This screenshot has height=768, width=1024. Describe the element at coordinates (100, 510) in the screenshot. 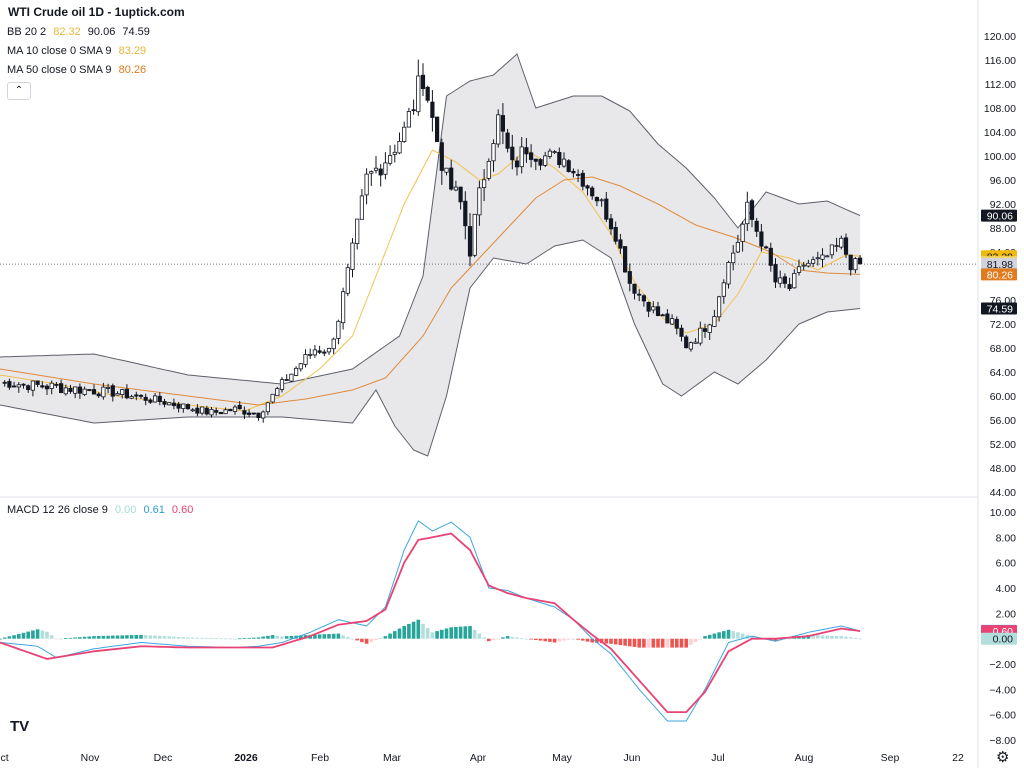

I see `legend-macd: MACD 12 26 close 9 0.00 0.61 0.60` at that location.